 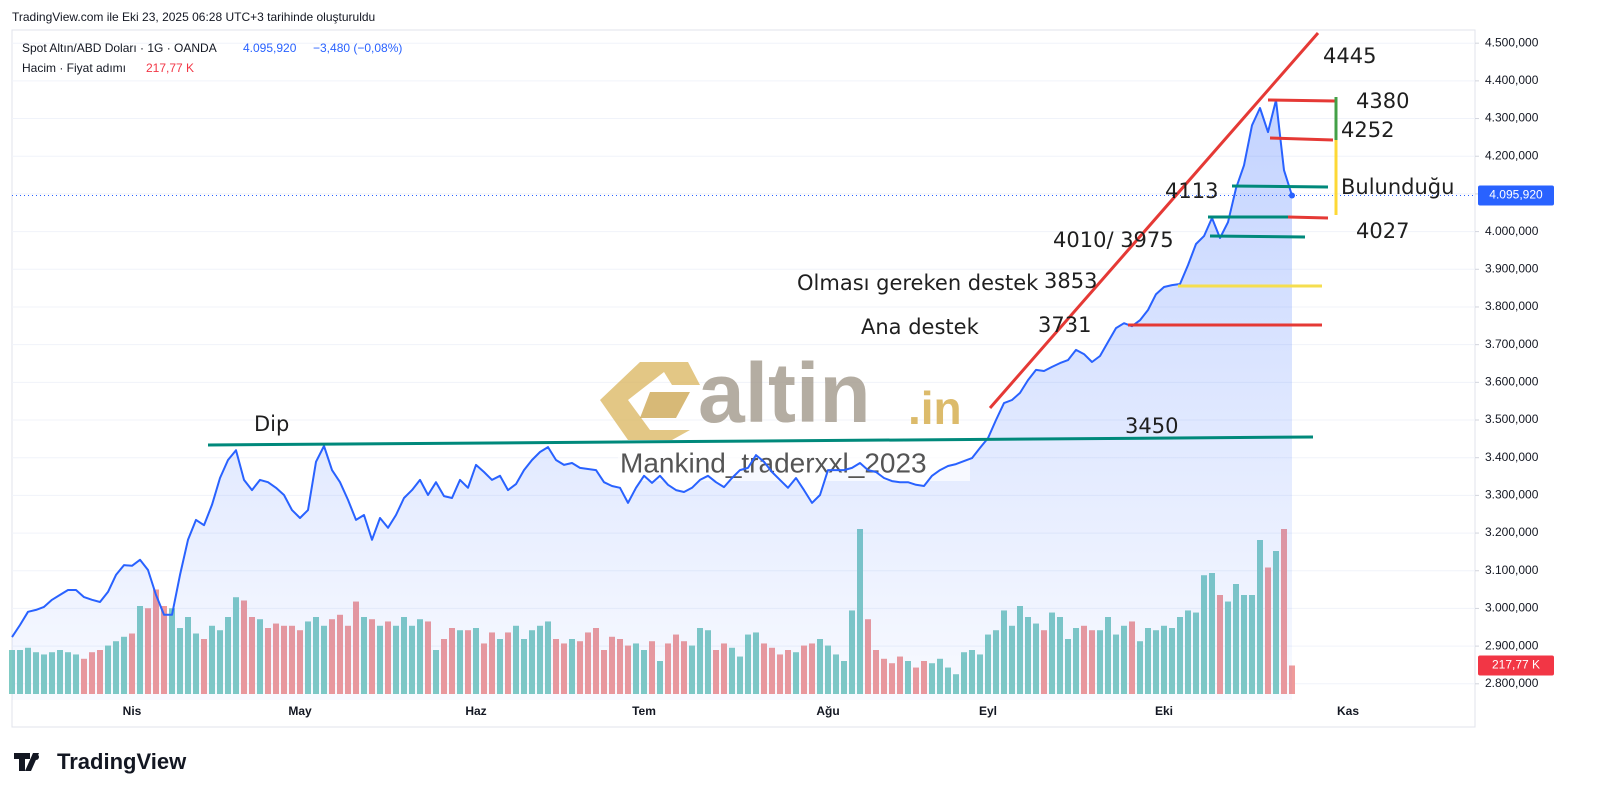 I want to click on footer-brand: TradingView, so click(x=122, y=761).